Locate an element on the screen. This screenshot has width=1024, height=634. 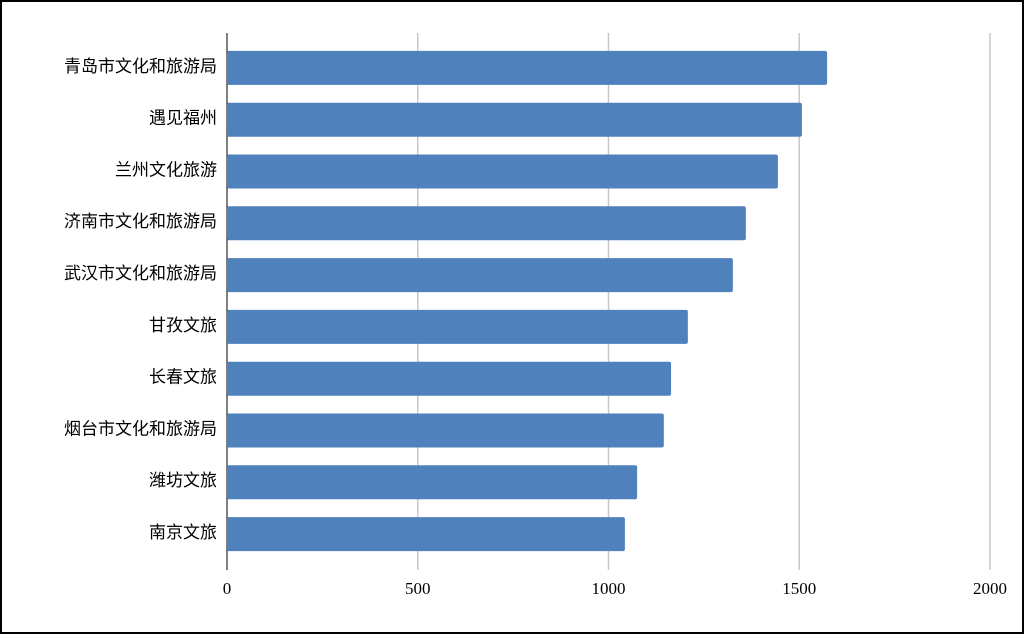
x-tick-label: 2000 is located at coordinates (990, 588).